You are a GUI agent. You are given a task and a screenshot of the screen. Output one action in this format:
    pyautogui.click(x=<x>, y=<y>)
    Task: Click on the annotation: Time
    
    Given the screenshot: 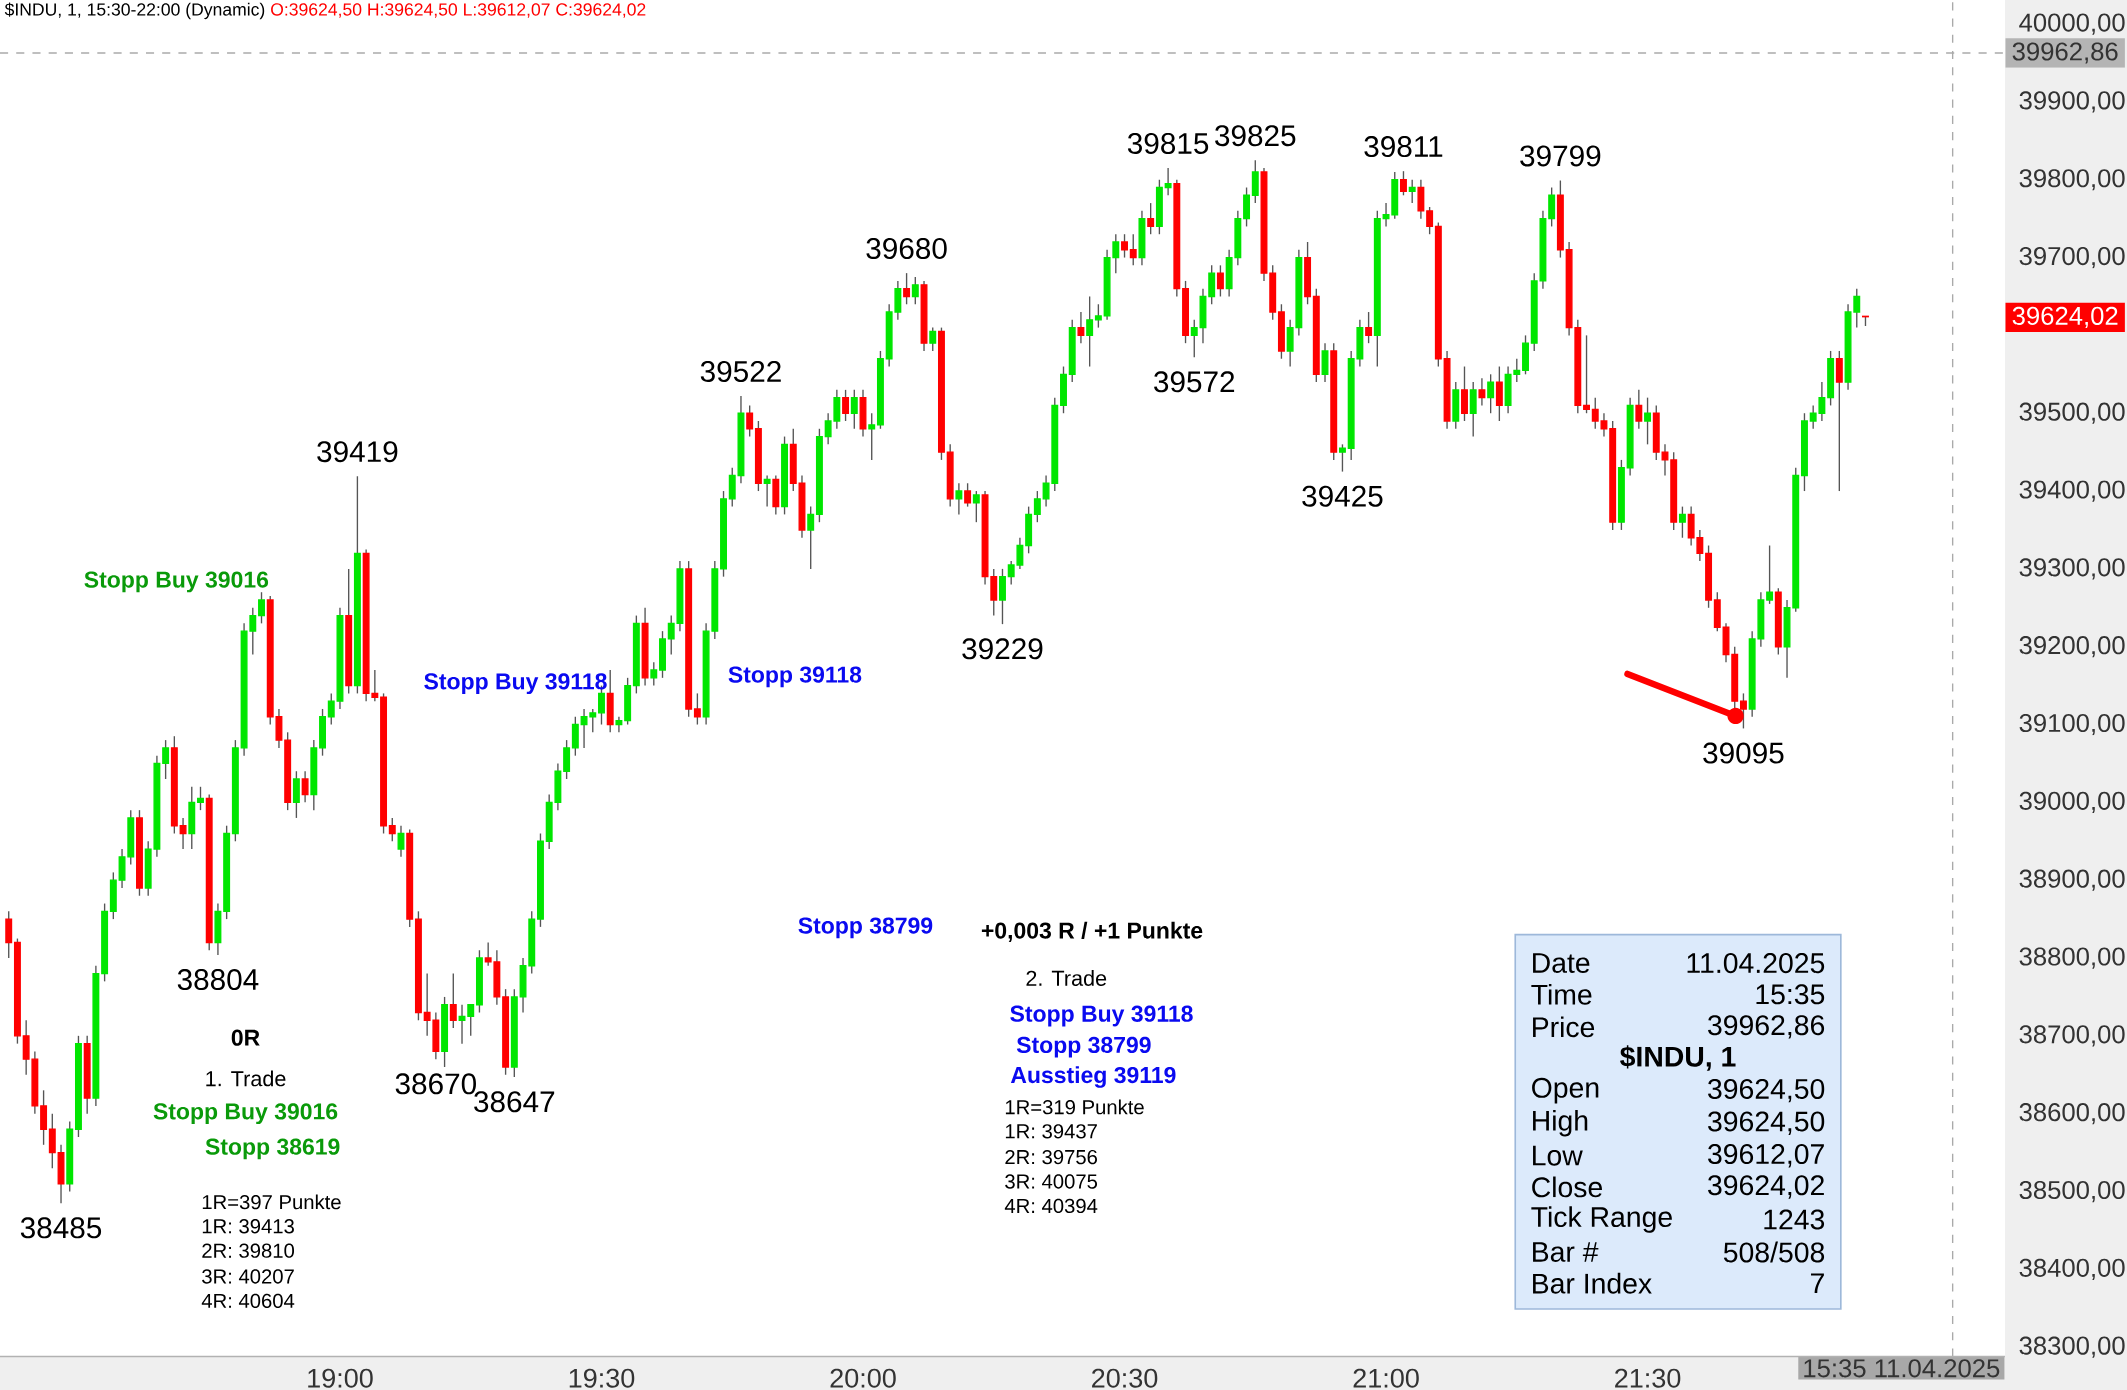 What is the action you would take?
    pyautogui.click(x=1561, y=994)
    